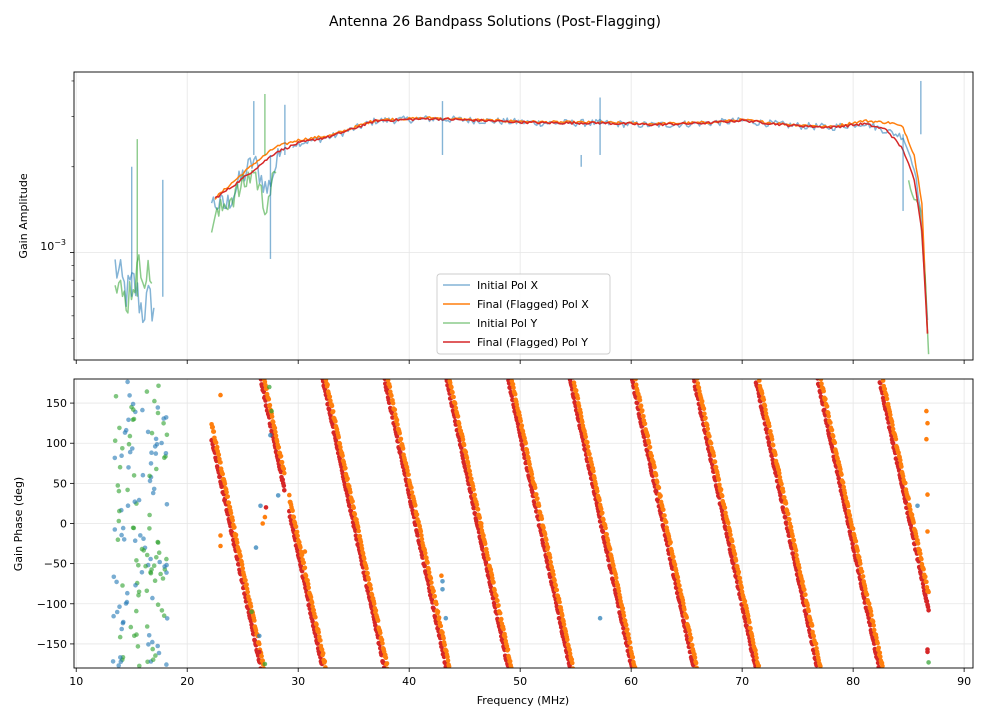 The width and height of the screenshot is (990, 720). Describe the element at coordinates (60, 242) in the screenshot. I see `amplitude-ytick-exponent: −3` at that location.